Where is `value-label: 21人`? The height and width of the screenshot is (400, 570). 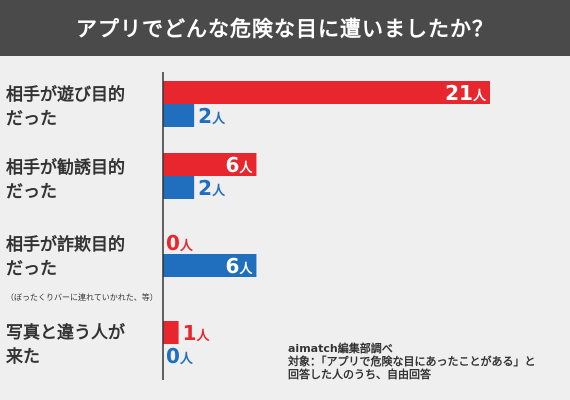 value-label: 21人 is located at coordinates (466, 93).